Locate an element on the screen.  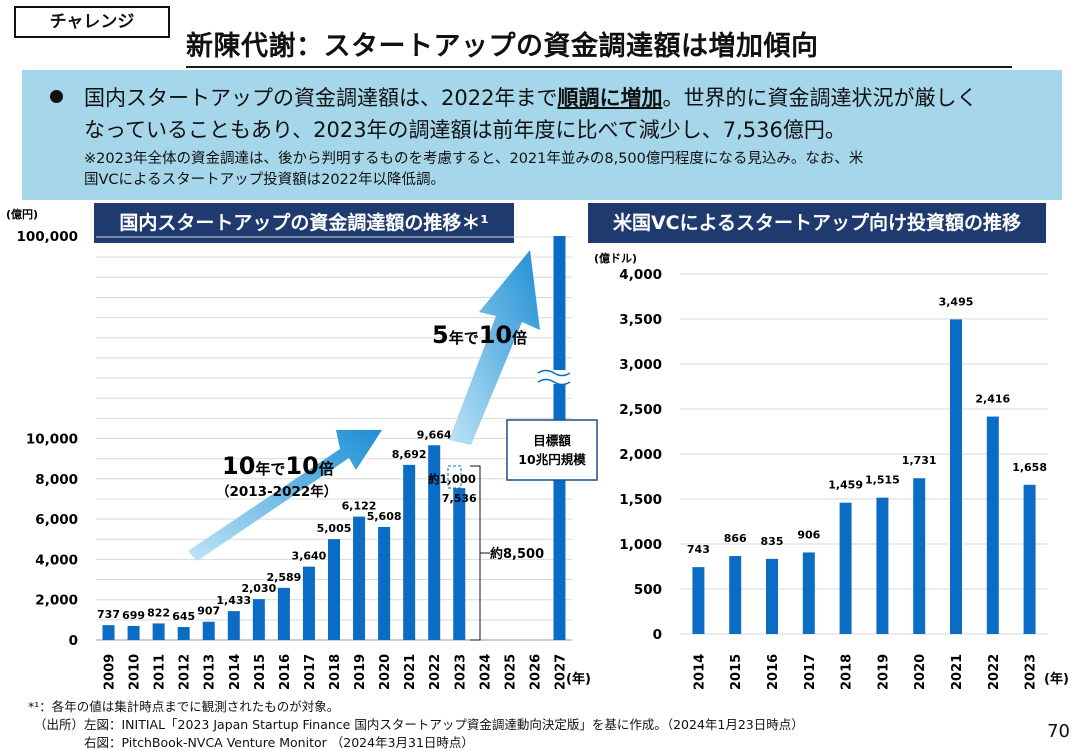
left-year-unit: (年) is located at coordinates (578, 679).